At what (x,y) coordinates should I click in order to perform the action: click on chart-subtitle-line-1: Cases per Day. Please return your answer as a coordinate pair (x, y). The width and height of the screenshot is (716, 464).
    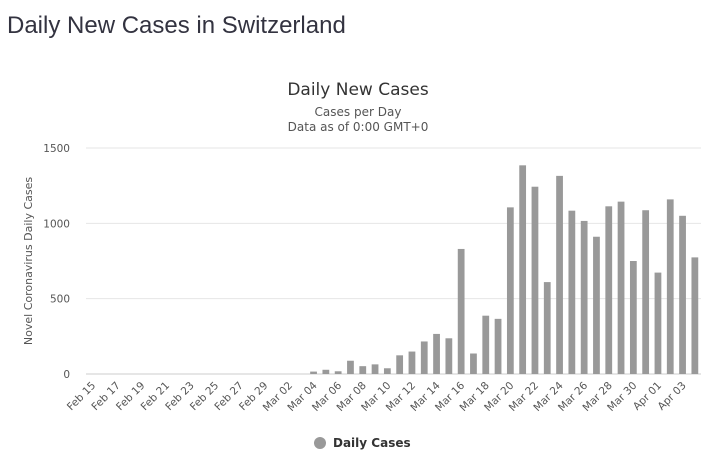
    Looking at the image, I should click on (358, 112).